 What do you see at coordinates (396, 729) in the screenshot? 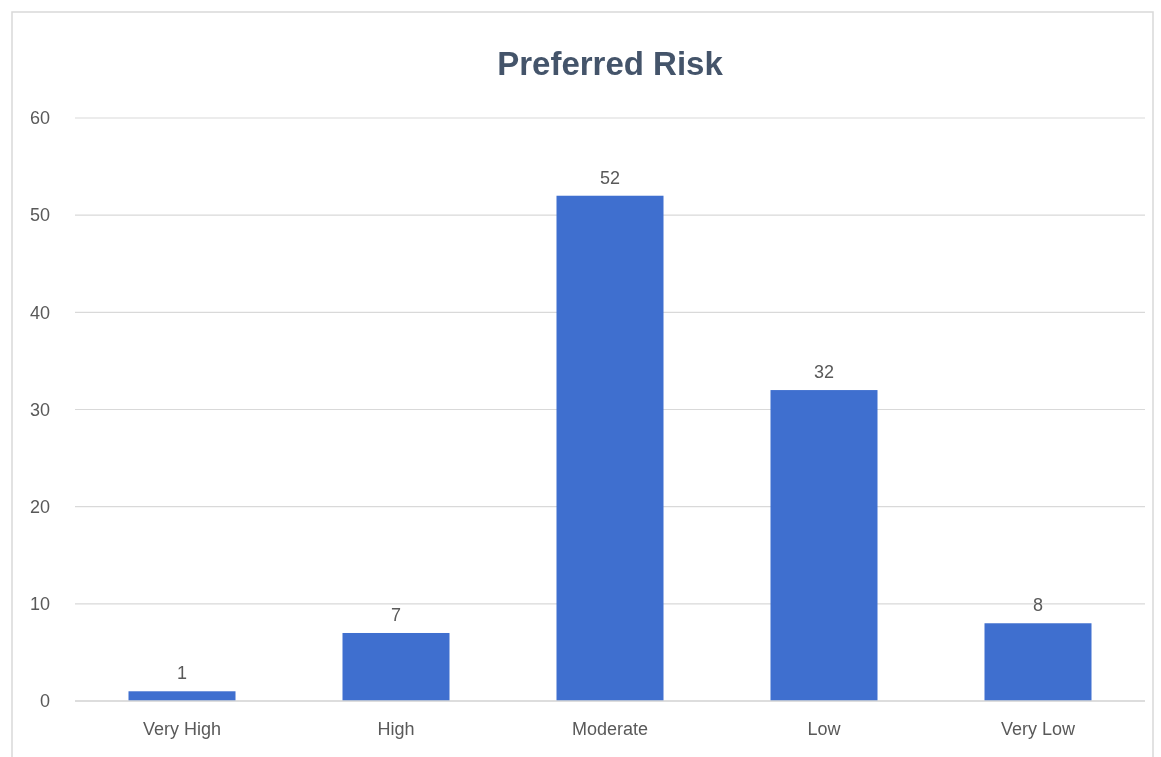
I see `x-tick-label: High` at bounding box center [396, 729].